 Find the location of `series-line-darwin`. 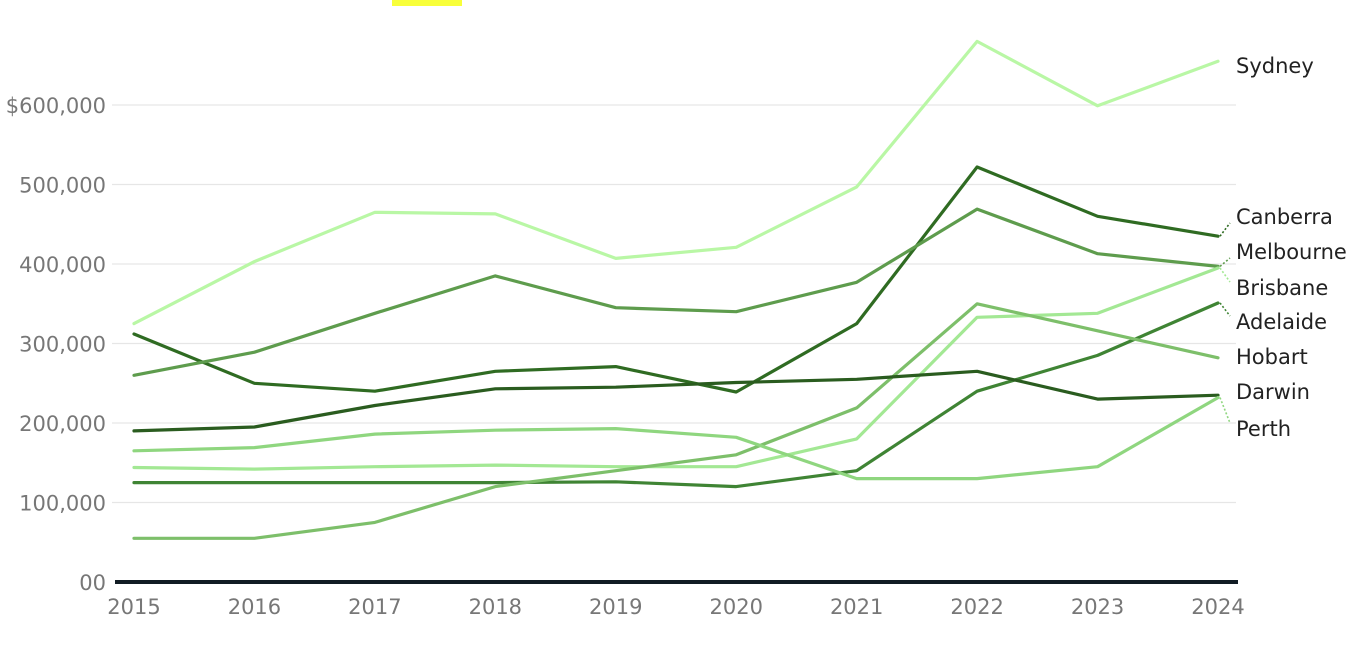

series-line-darwin is located at coordinates (676, 401).